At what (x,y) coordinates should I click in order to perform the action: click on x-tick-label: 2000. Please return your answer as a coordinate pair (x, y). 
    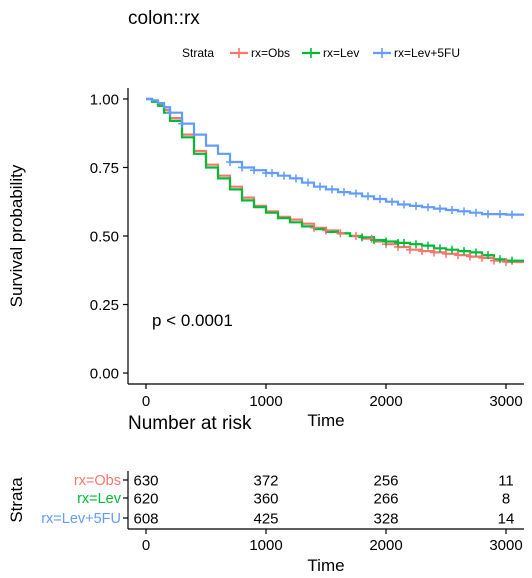
    Looking at the image, I should click on (385, 401).